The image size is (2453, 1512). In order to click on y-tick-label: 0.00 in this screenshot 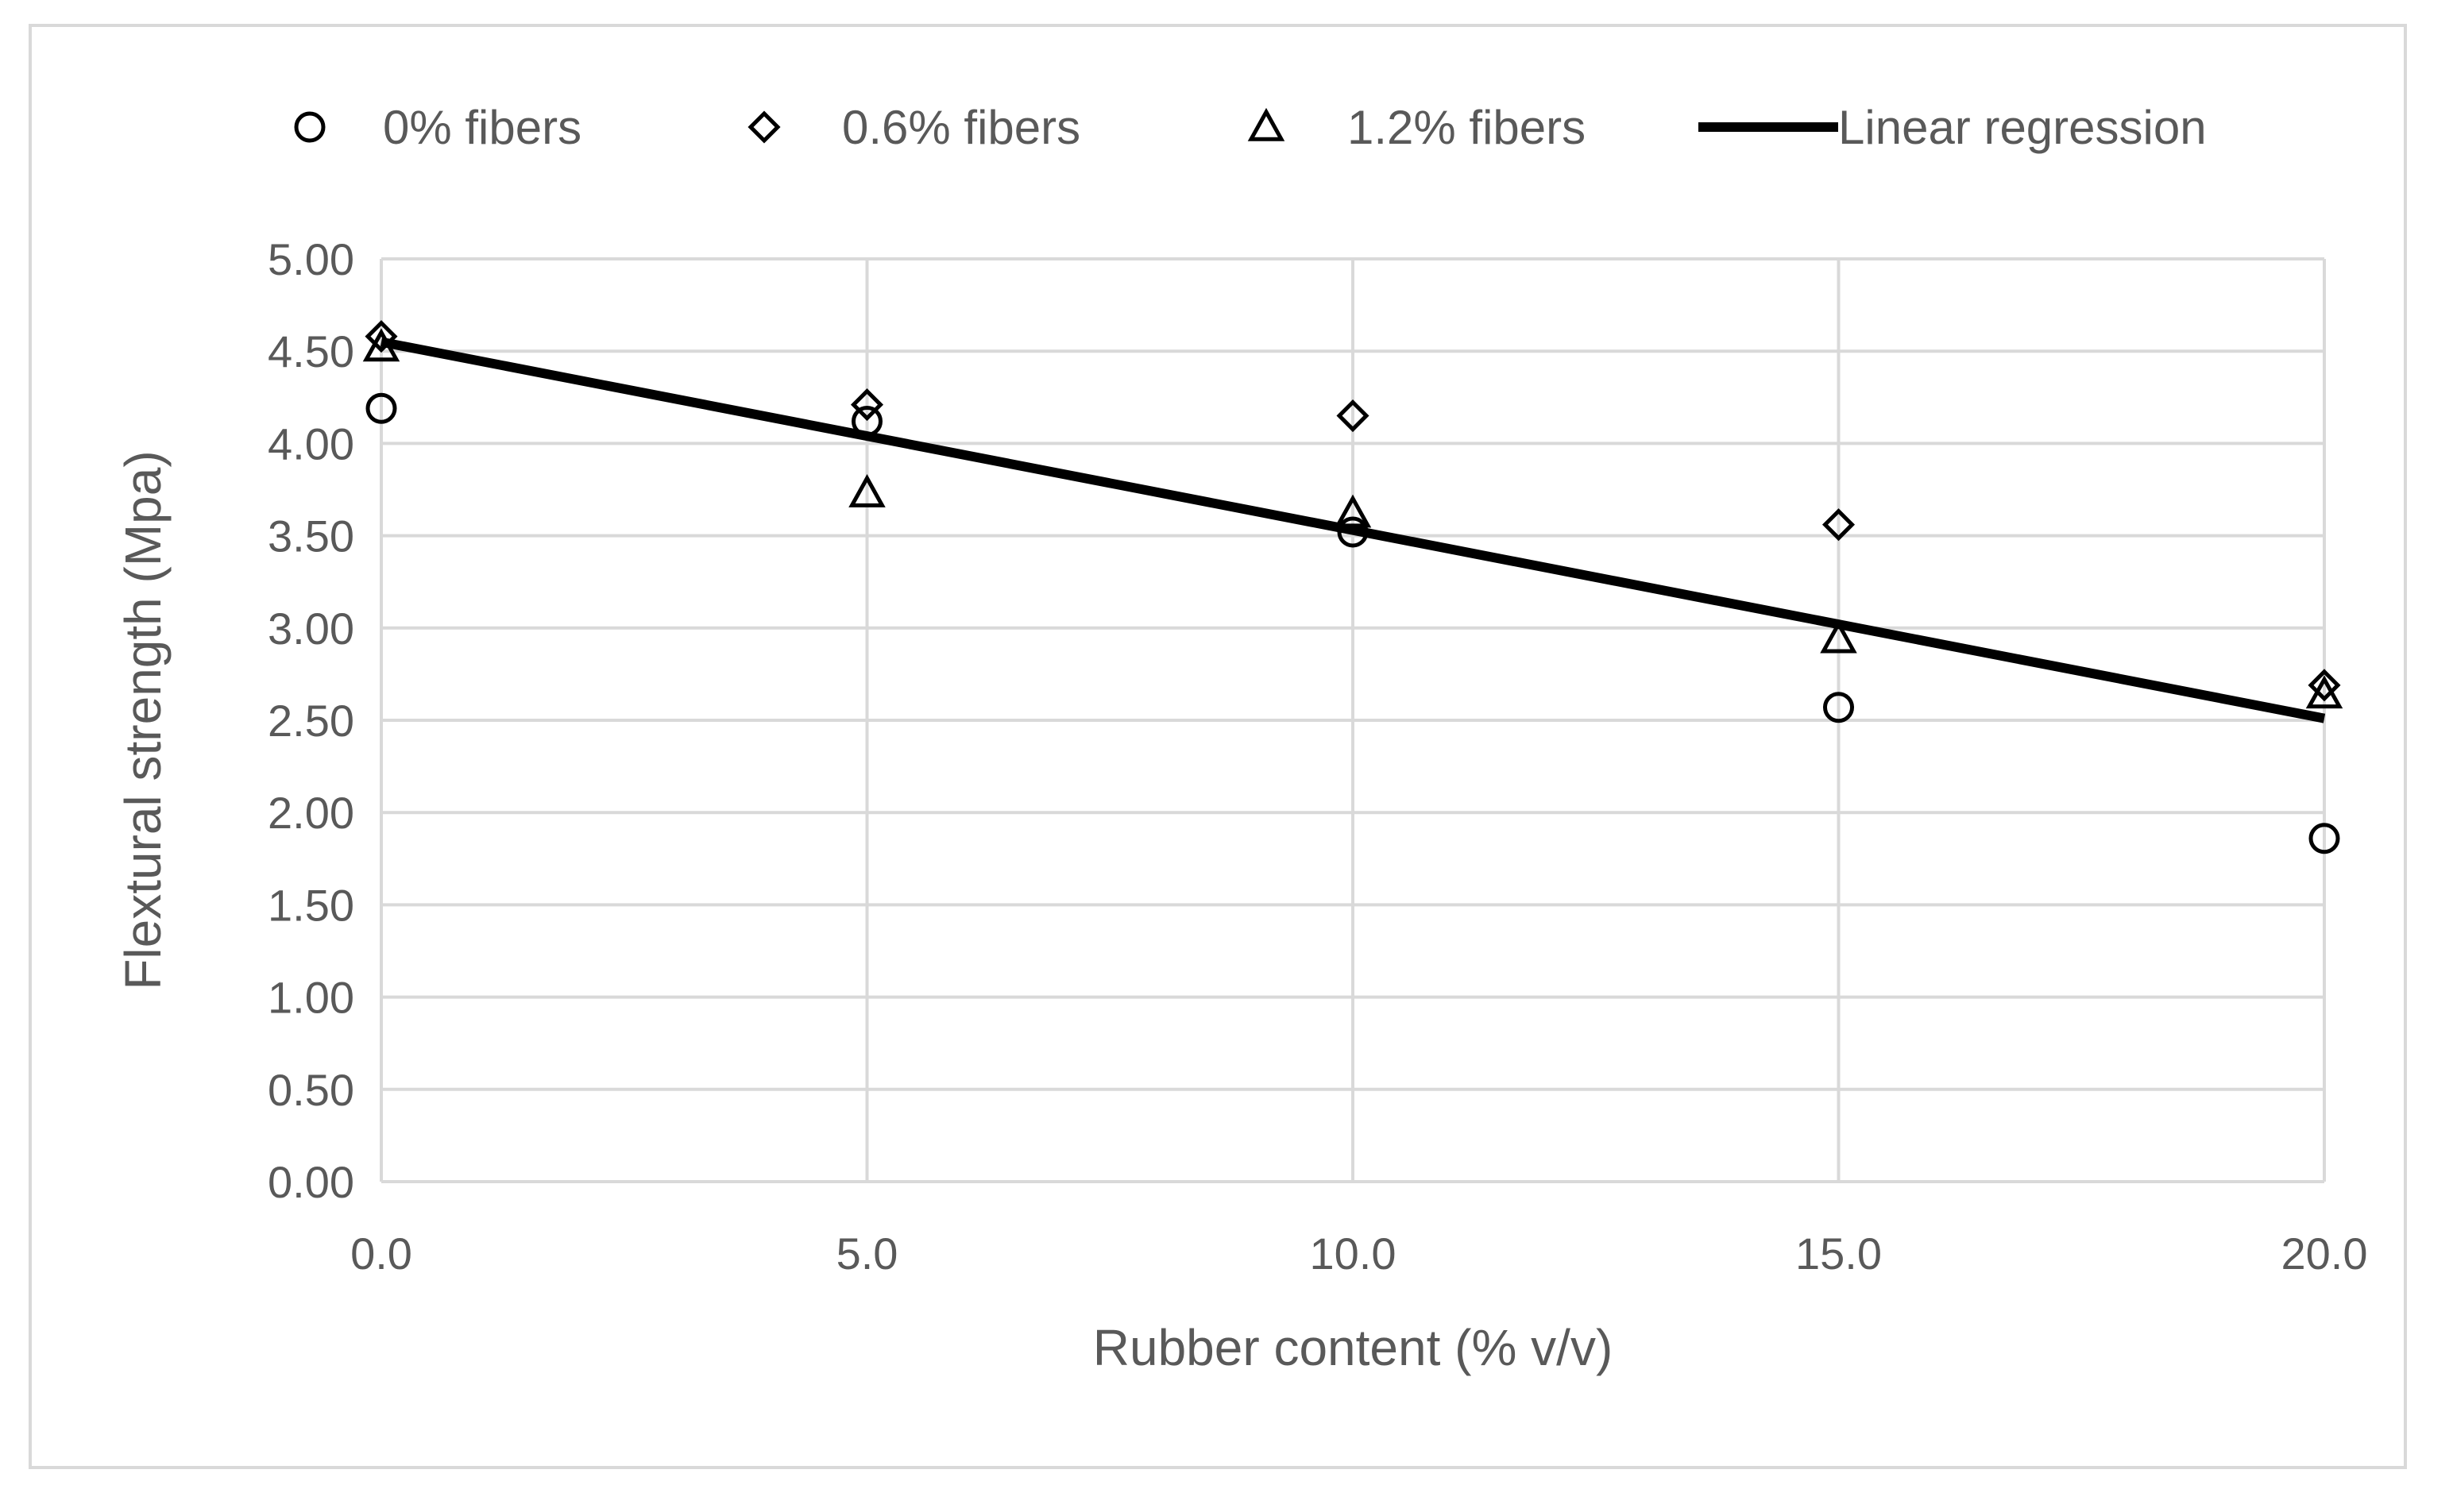, I will do `click(311, 1182)`.